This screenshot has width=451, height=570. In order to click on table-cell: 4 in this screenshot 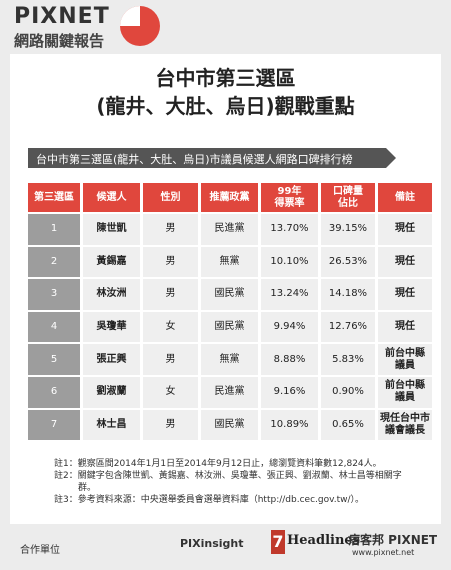, I will do `click(54, 327)`.